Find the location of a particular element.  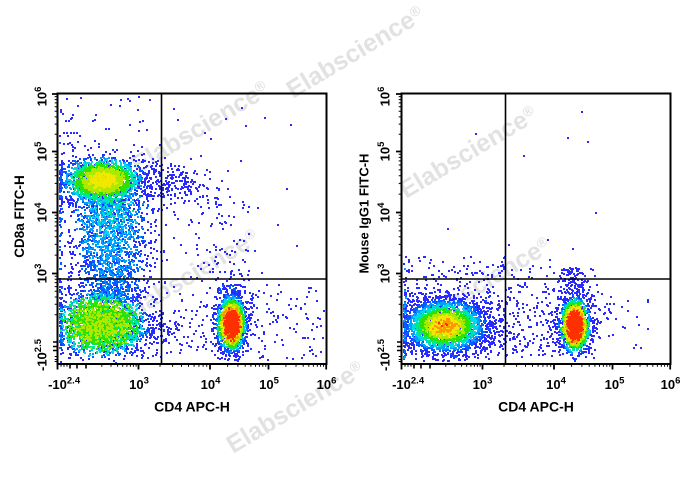

svg-text: CD8a FITC-H is located at coordinates (19, 216).